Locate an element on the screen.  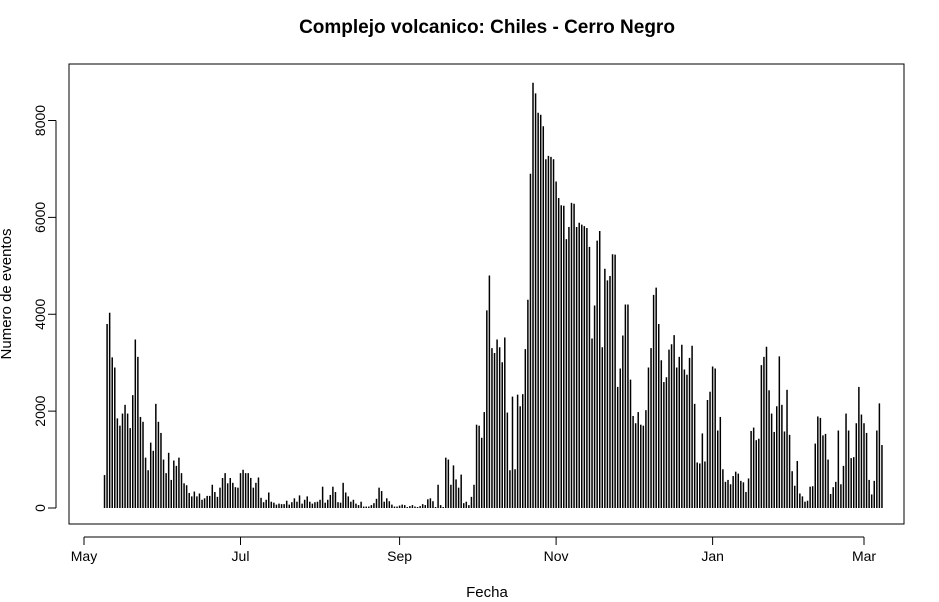
y-tick-label: 6000 is located at coordinates (40, 217).